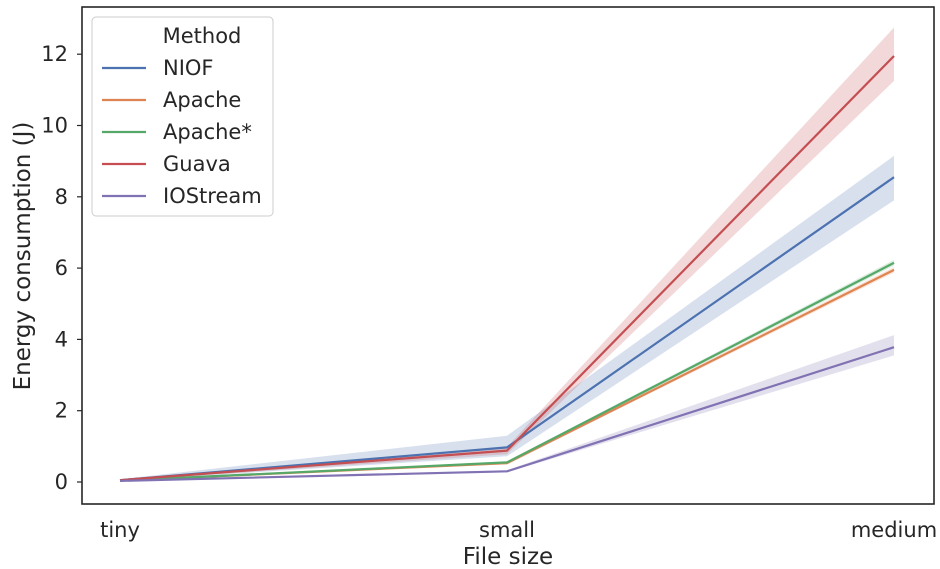  I want to click on legend-title: Method, so click(202, 36).